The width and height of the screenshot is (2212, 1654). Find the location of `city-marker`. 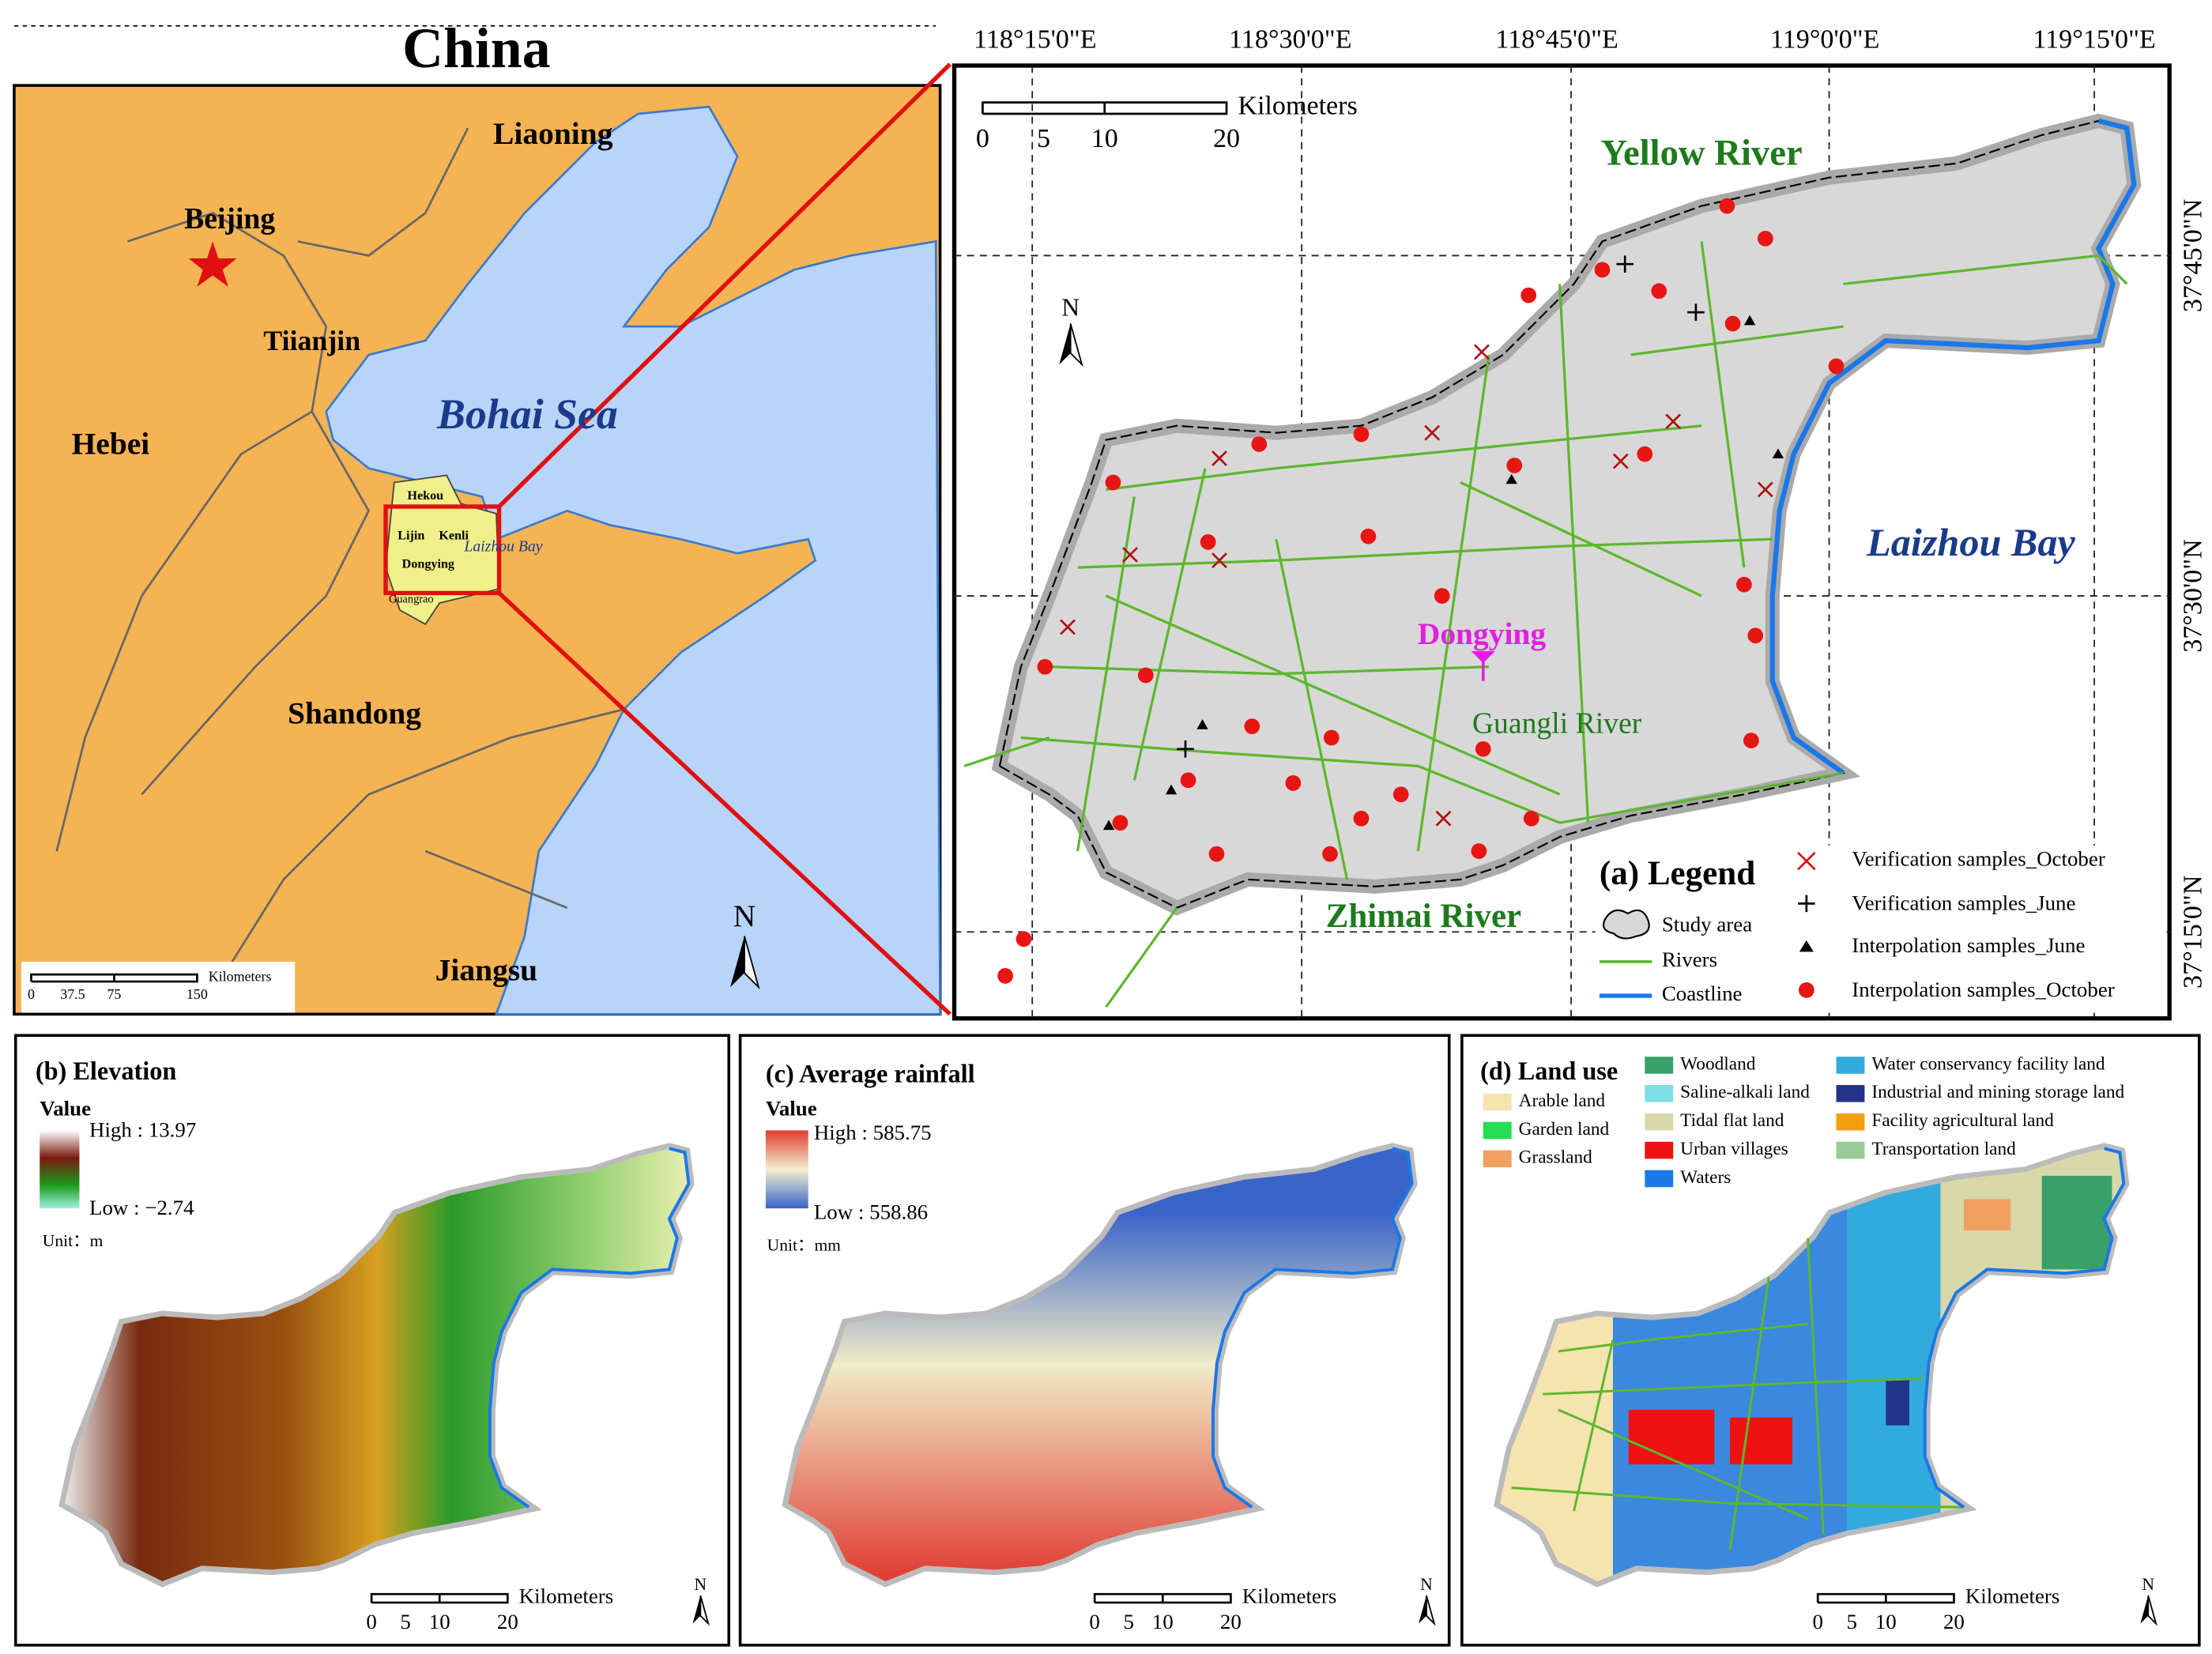

city-marker is located at coordinates (1483, 666).